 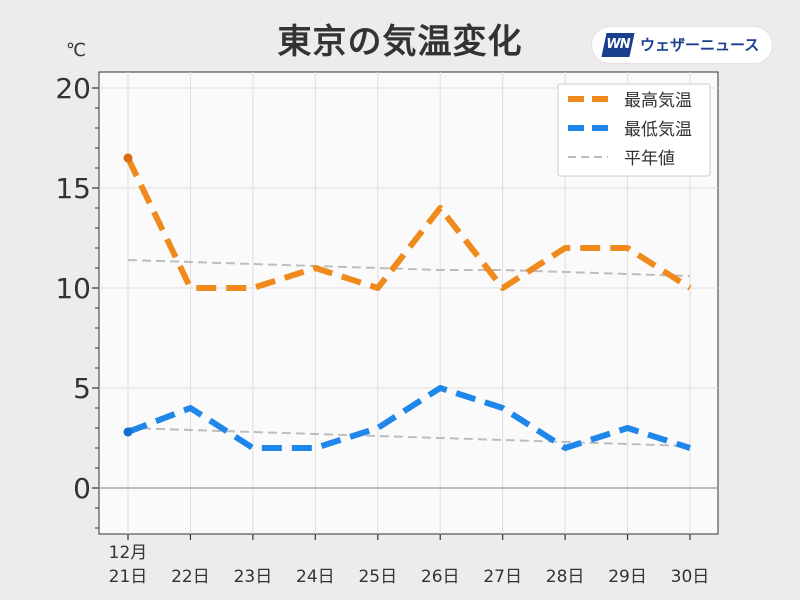 What do you see at coordinates (128, 577) in the screenshot?
I see `x-tick-label: 21日` at bounding box center [128, 577].